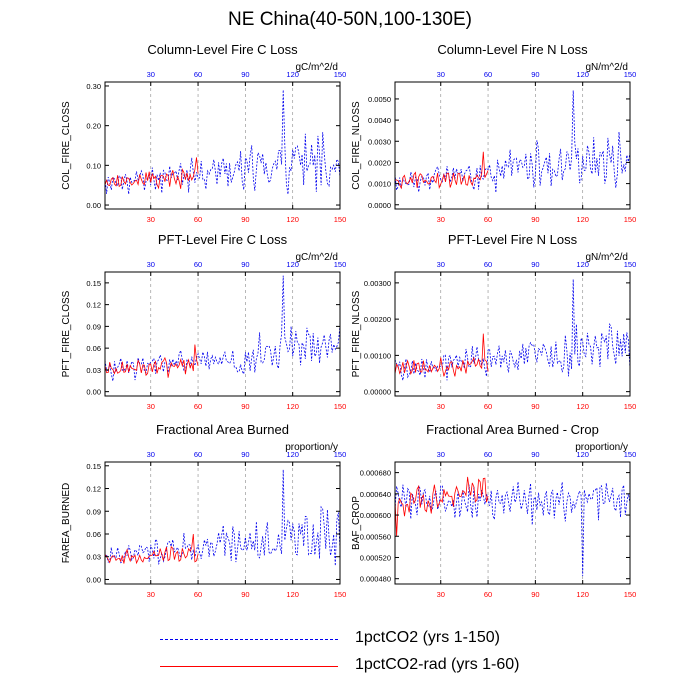  Describe the element at coordinates (249, 639) in the screenshot. I see `legend-swatch-dashed` at that location.